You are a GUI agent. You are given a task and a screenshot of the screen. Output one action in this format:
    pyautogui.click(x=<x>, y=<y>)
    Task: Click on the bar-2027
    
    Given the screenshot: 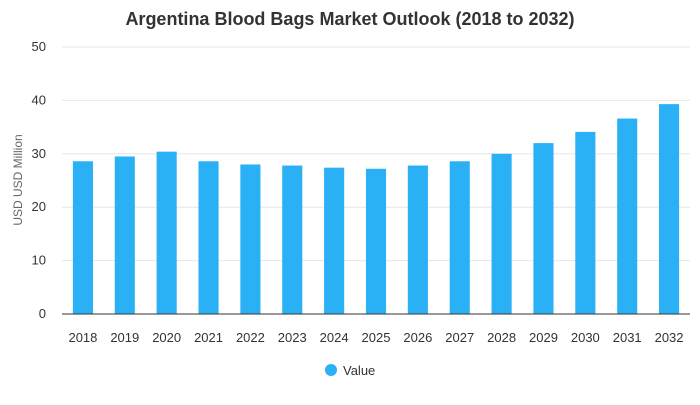 What is the action you would take?
    pyautogui.click(x=459, y=237)
    